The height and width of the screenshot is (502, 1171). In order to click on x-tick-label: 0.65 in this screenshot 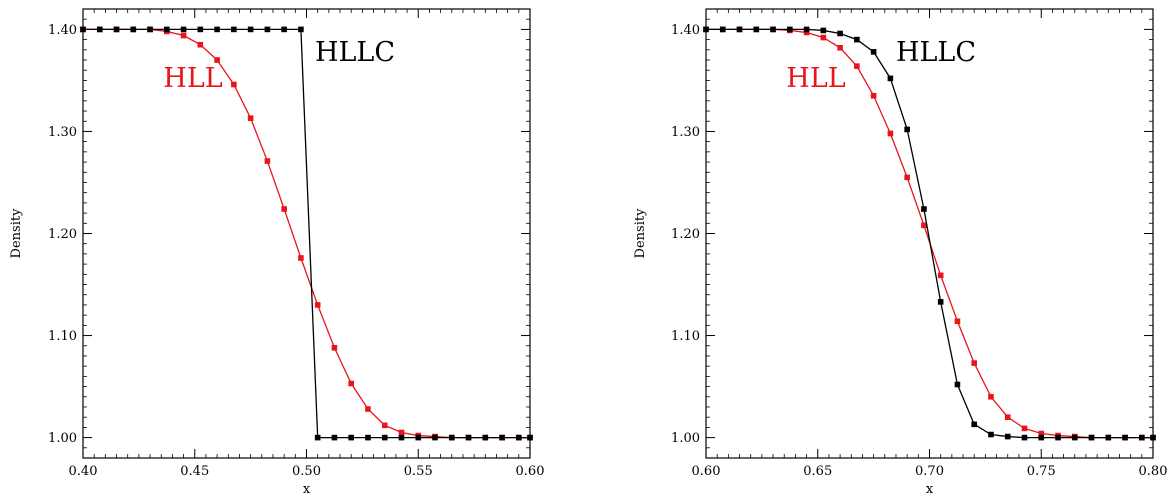, I will do `click(817, 471)`.